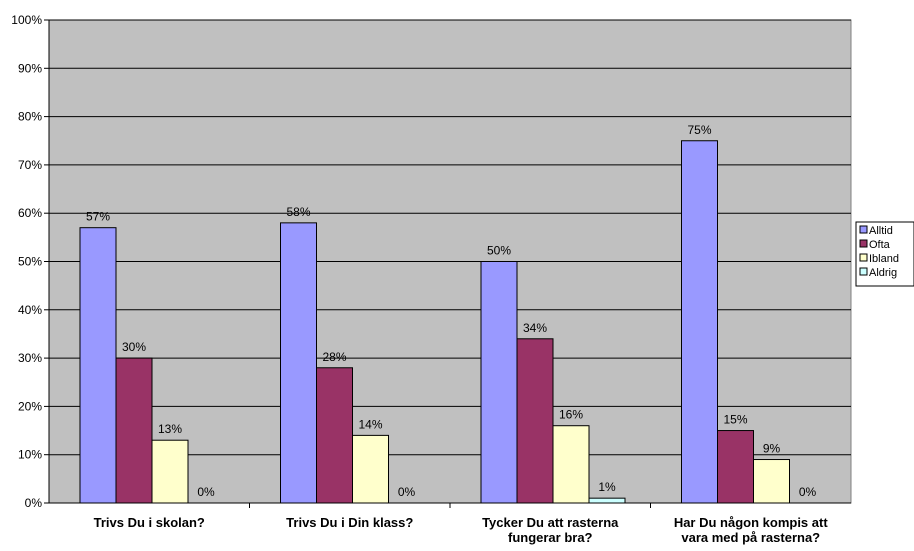 The width and height of the screenshot is (914, 551). I want to click on data-label: 30%, so click(134, 347).